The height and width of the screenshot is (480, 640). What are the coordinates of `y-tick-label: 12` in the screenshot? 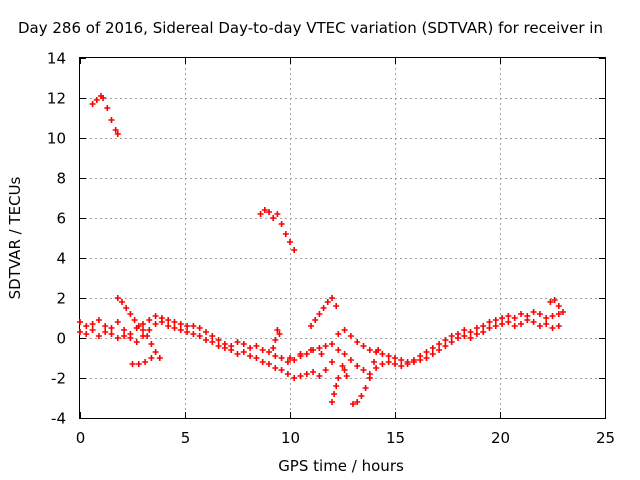 It's located at (56, 99).